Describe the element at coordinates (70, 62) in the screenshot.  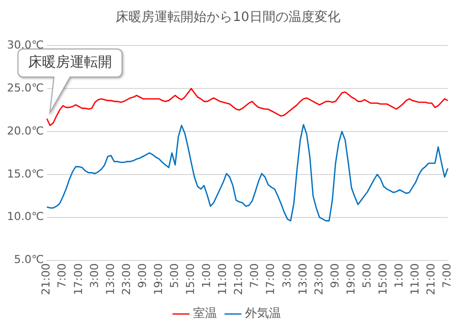
I see `annotation: 床暖房運転開` at that location.